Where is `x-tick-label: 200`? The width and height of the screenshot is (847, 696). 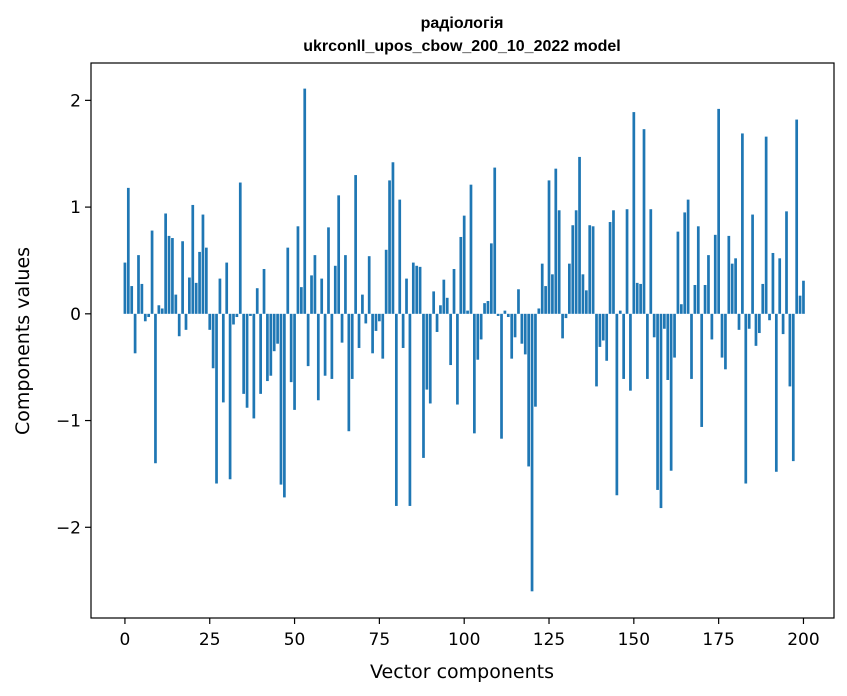 x-tick-label: 200 is located at coordinates (803, 640).